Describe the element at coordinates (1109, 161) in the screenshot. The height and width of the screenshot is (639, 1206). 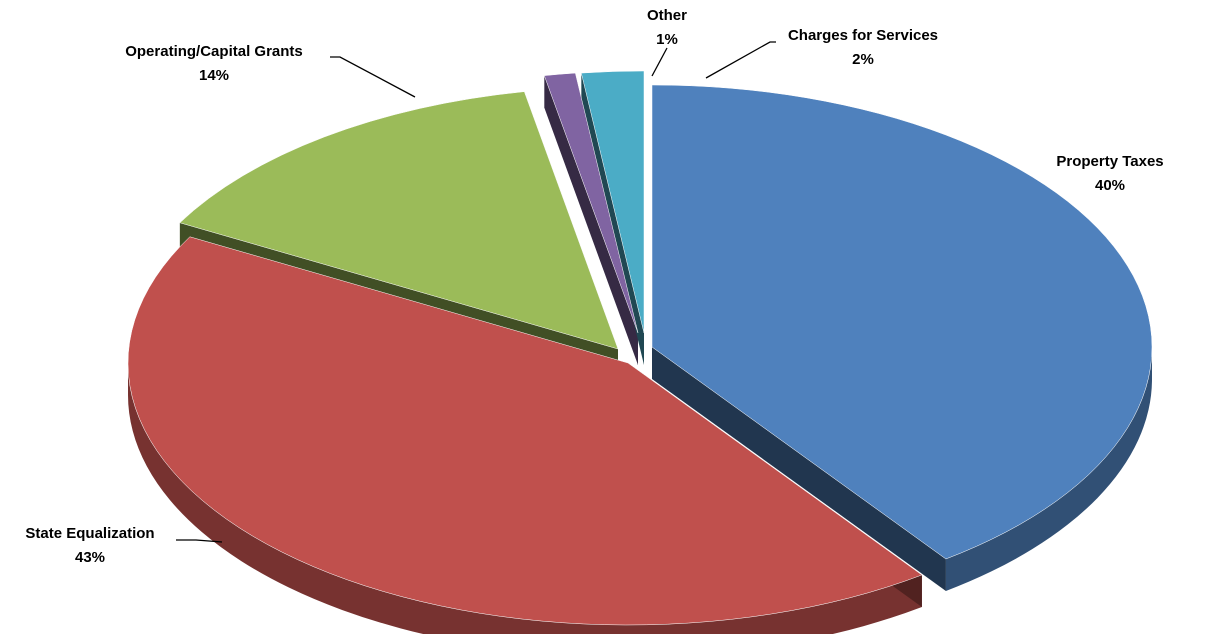
I see `label-property-taxes: Property Taxes` at that location.